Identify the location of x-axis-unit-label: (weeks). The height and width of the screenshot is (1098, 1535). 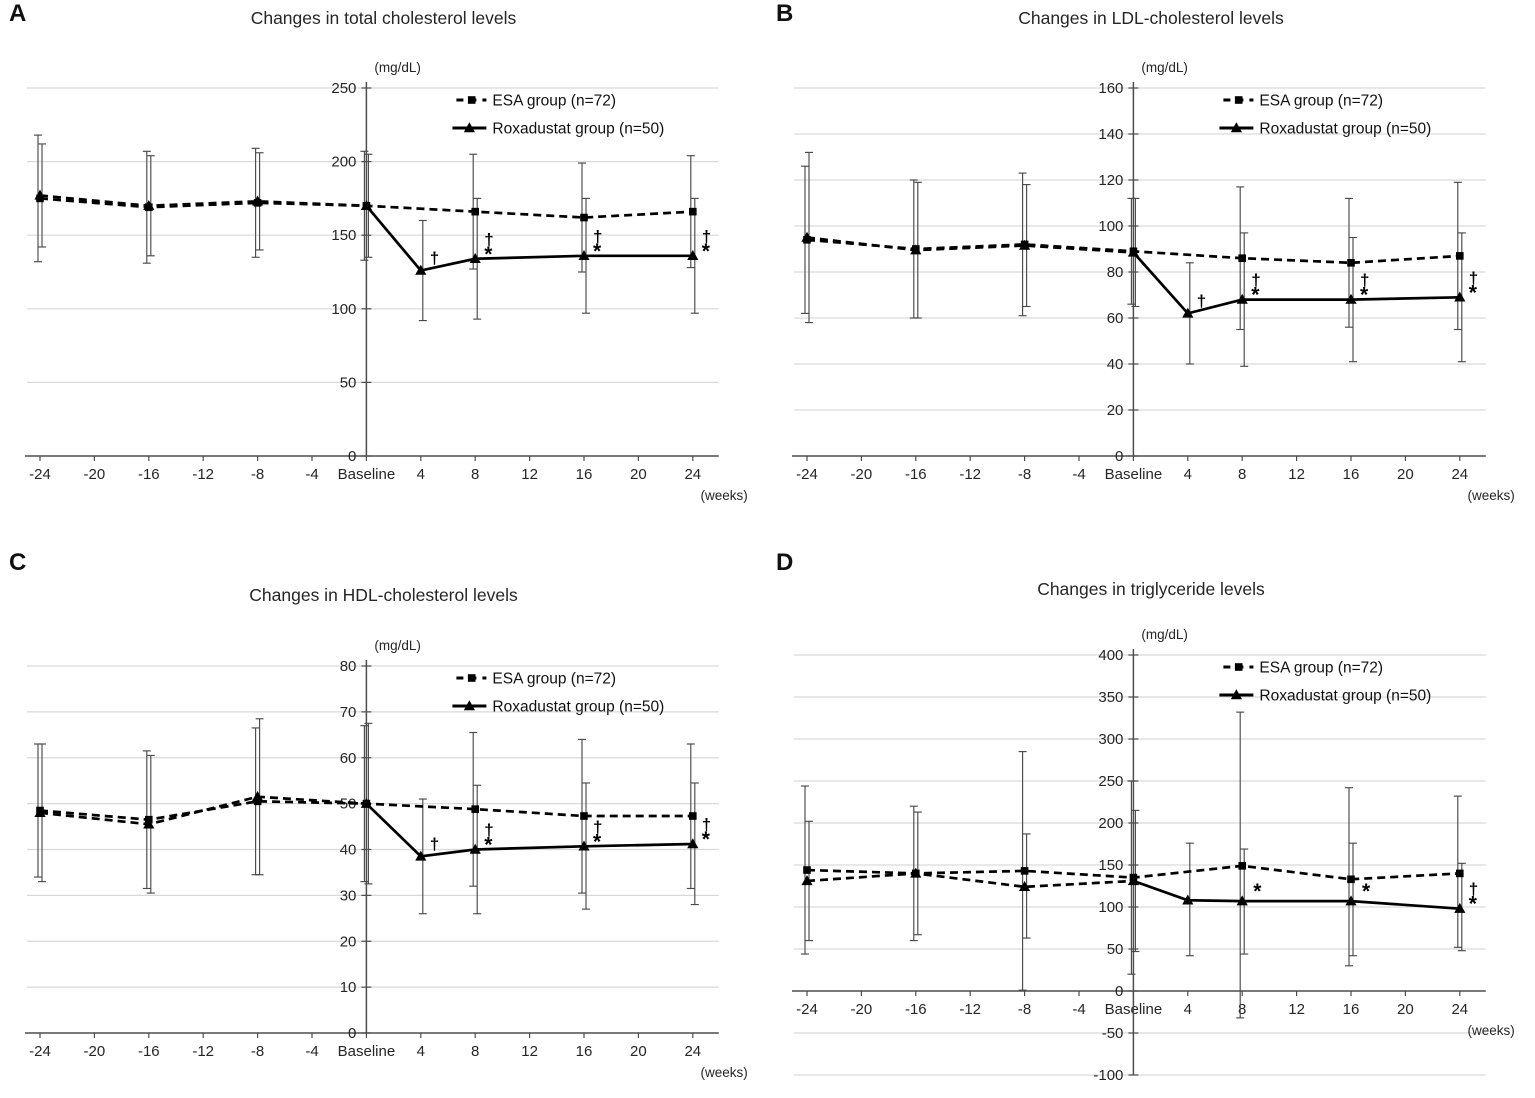
(724, 1072).